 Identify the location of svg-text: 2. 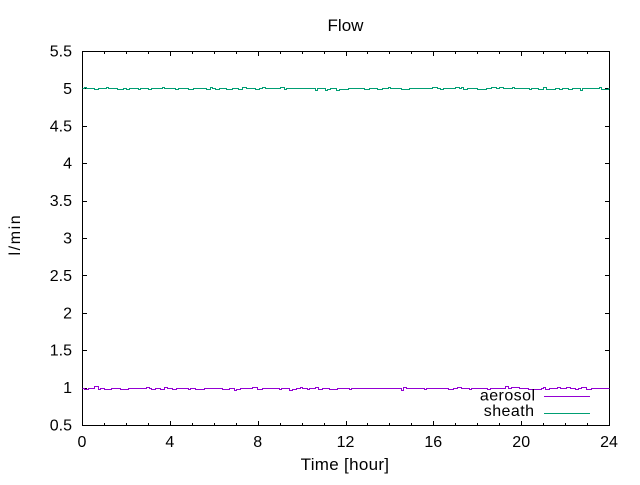
(67, 313).